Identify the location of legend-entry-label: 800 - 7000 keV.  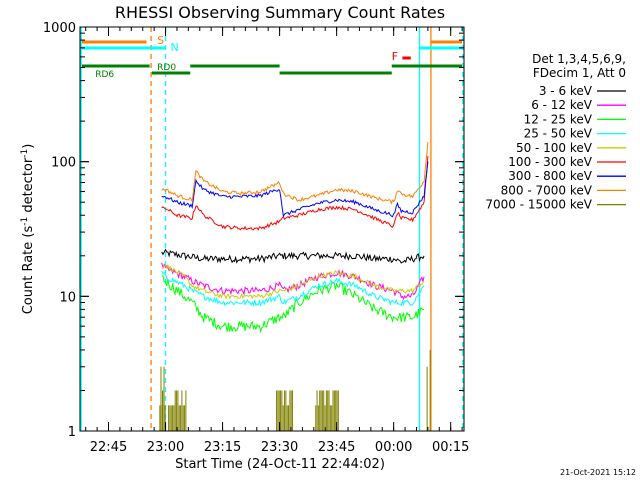
(547, 190).